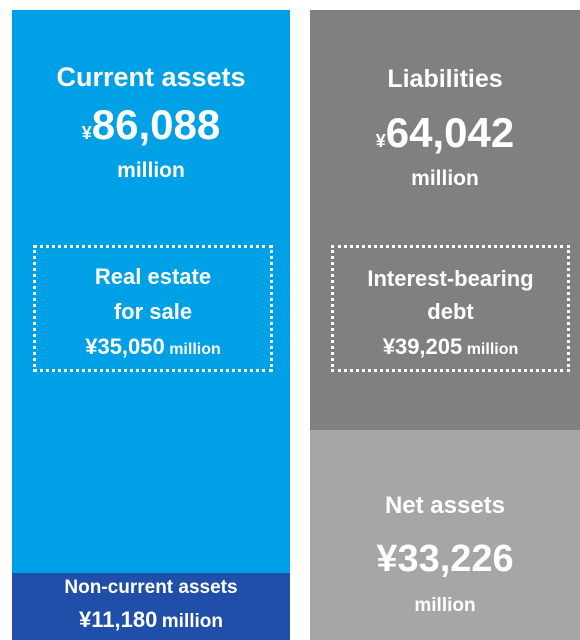 The image size is (580, 640). Describe the element at coordinates (450, 278) in the screenshot. I see `debt-line: Interest-bearing` at that location.